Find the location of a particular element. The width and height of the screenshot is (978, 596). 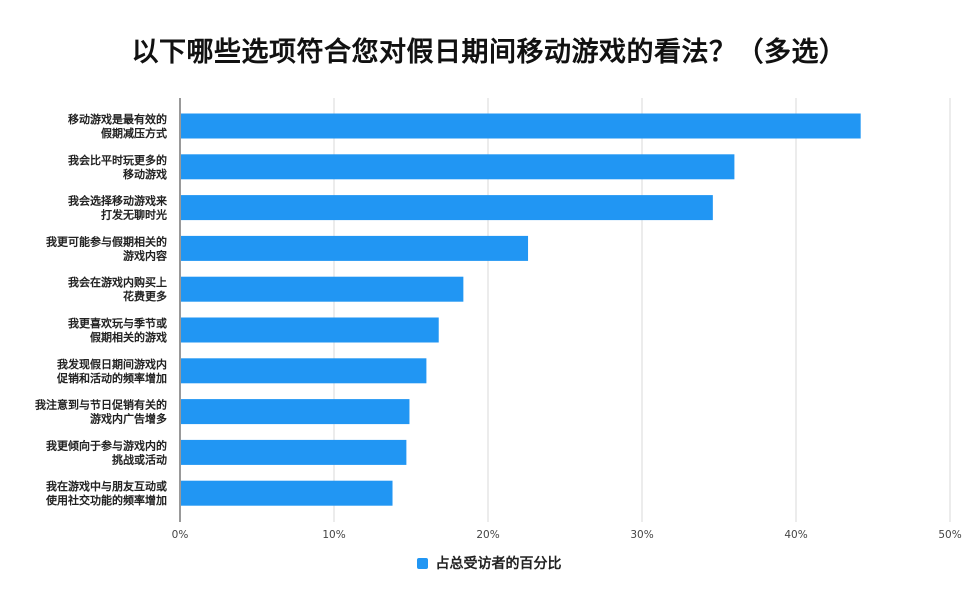

legend: 占总受访者的百分比 is located at coordinates (489, 563).